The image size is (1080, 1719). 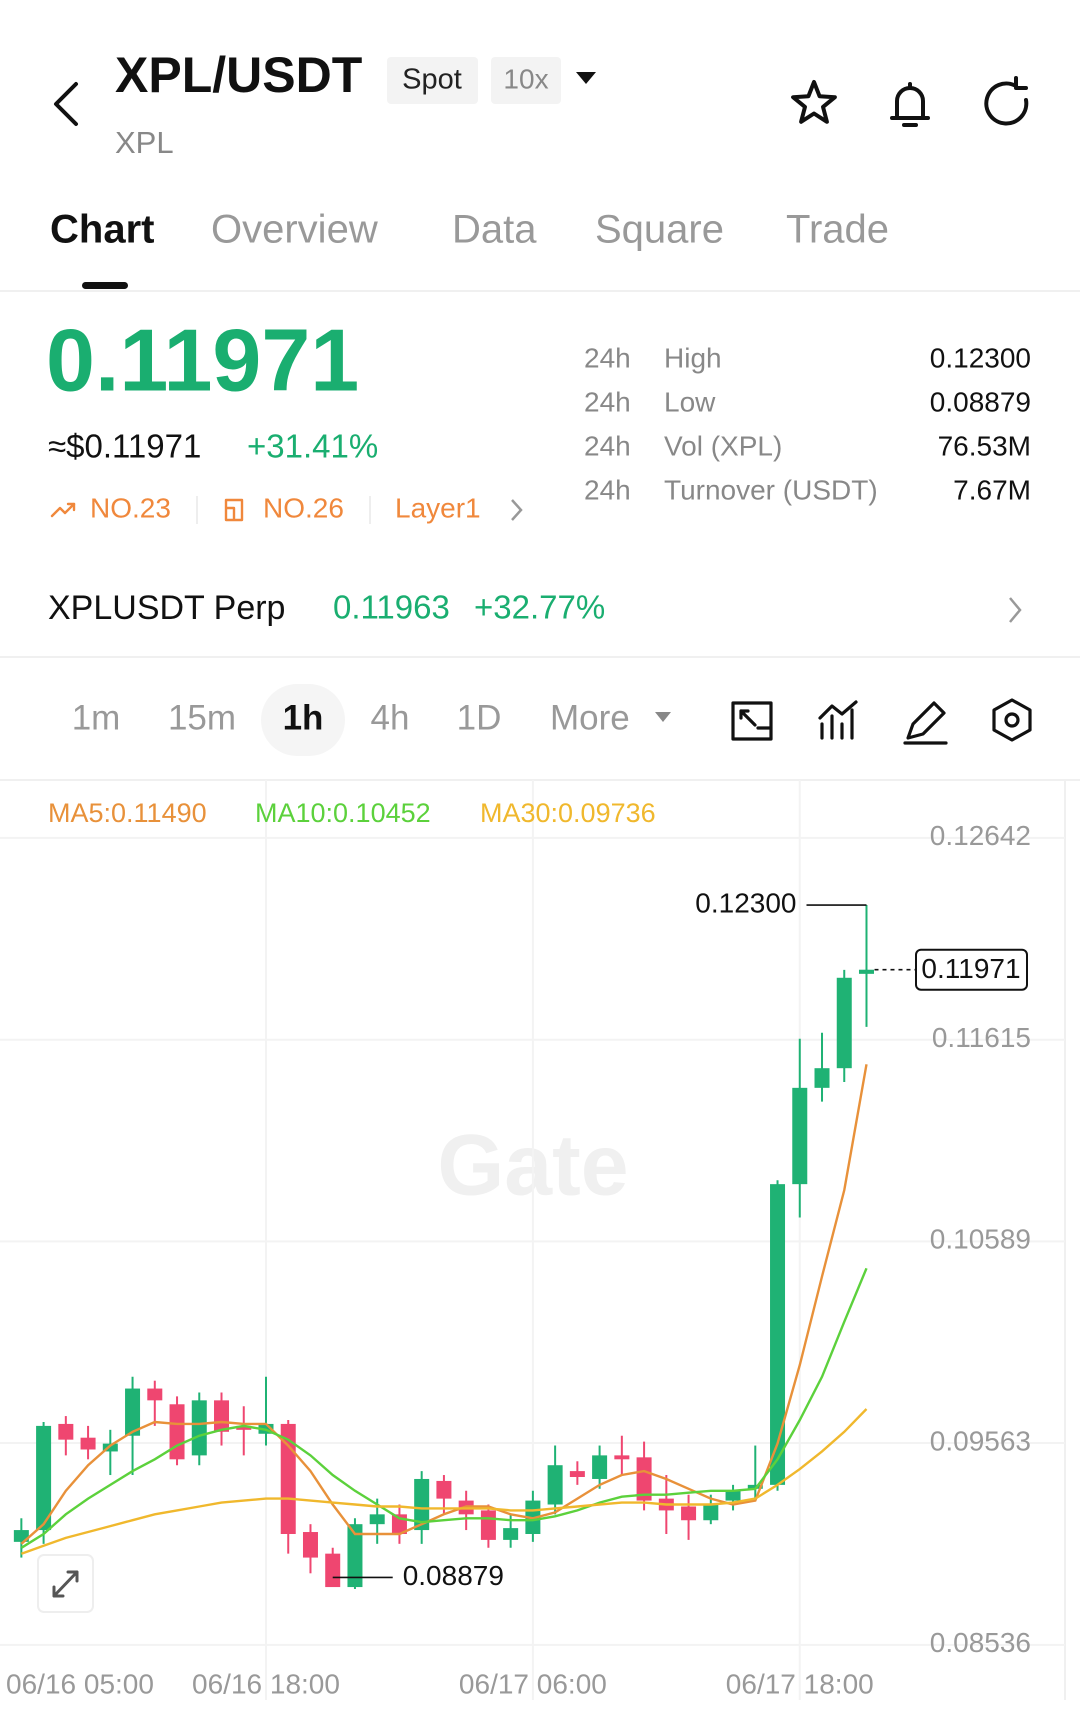 I want to click on alert-icon, so click(x=910, y=104).